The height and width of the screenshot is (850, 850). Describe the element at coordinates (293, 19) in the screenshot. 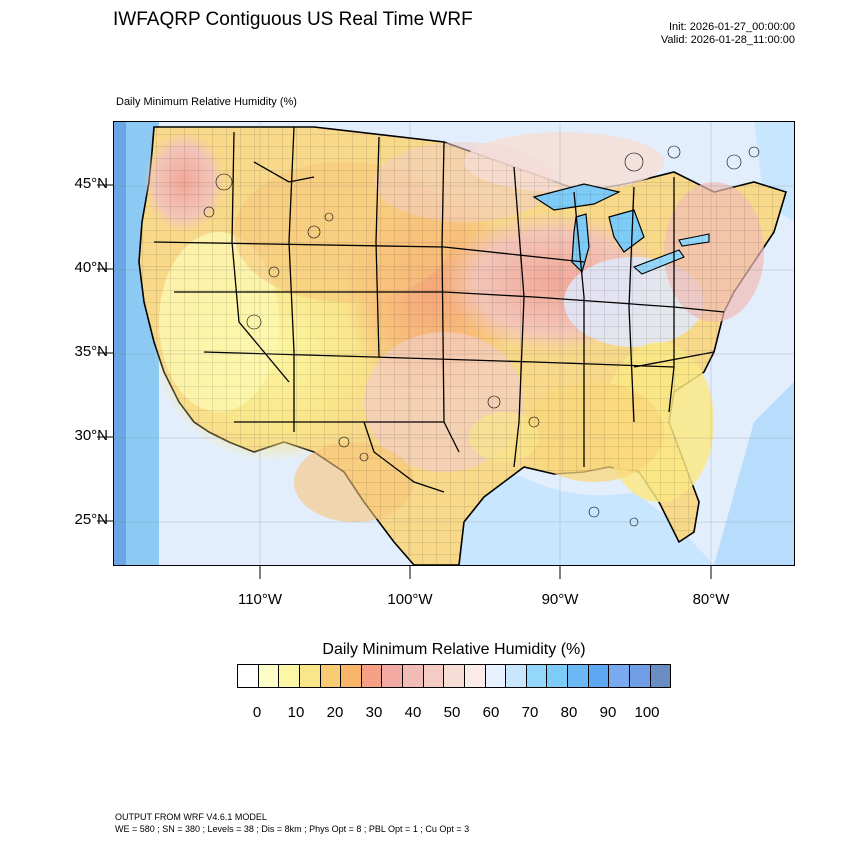

I see `map-title: IWFAQRP Contiguous US Real Time WRF` at that location.